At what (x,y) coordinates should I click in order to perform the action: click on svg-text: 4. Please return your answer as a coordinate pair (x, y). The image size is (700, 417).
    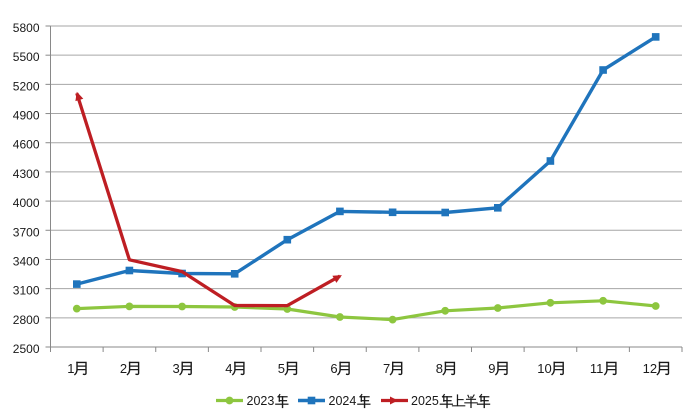
    Looking at the image, I should click on (228, 368).